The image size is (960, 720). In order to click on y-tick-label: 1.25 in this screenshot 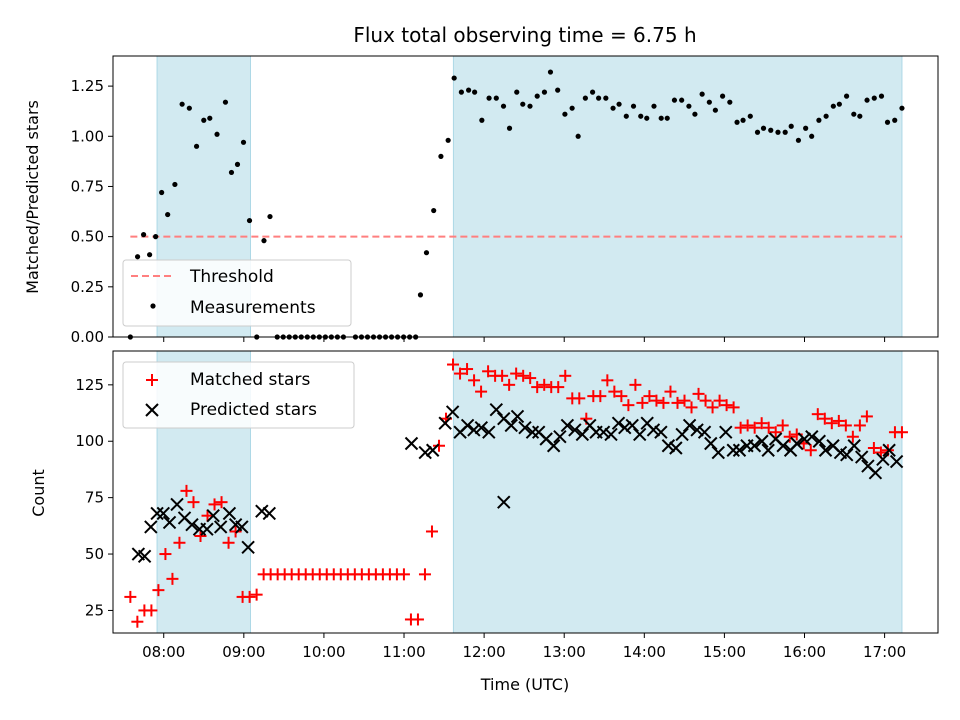, I will do `click(87, 86)`.